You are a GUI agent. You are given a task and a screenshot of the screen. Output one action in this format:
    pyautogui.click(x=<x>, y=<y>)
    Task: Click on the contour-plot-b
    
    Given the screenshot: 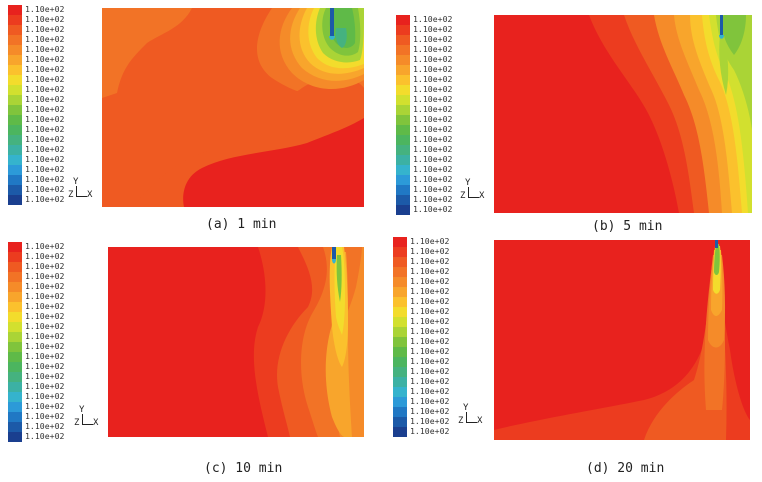 What is the action you would take?
    pyautogui.click(x=623, y=114)
    